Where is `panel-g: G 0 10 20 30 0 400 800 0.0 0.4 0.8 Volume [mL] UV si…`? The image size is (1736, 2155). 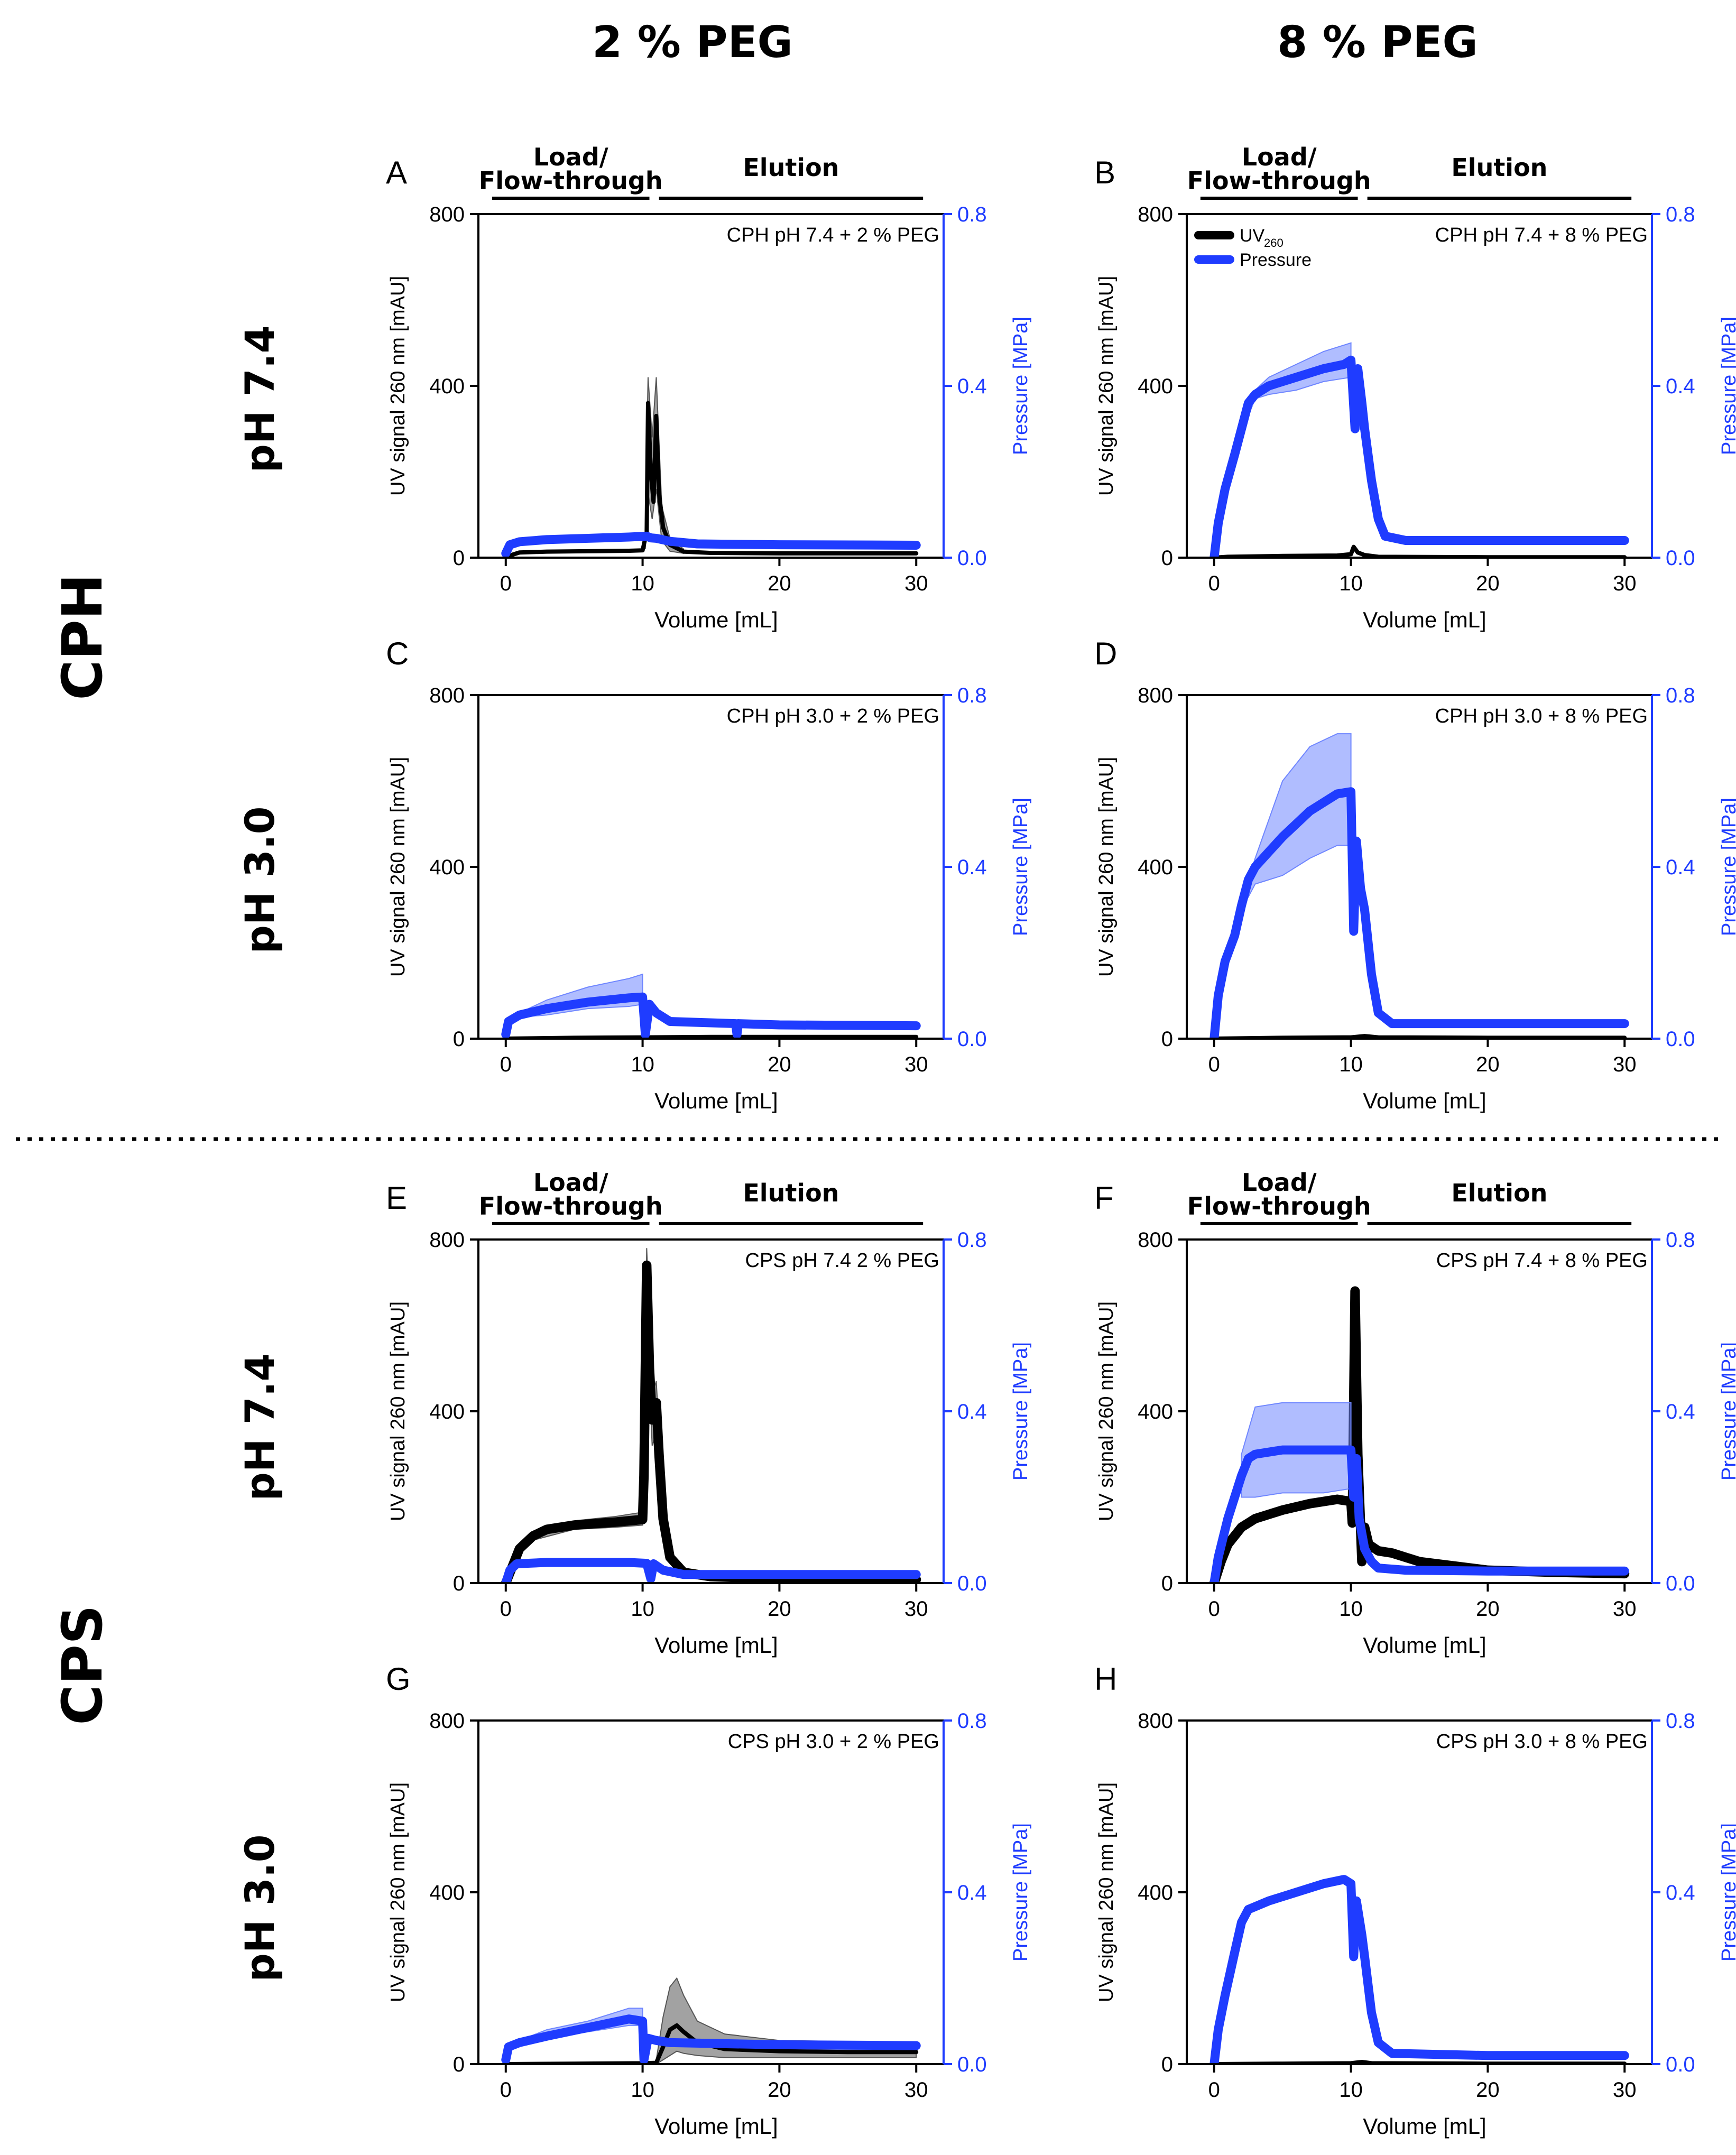
panel-g: G 0 10 20 30 0 400 800 0.0 0.4 0.8 Volume [mL] UV si… is located at coordinates (709, 1900).